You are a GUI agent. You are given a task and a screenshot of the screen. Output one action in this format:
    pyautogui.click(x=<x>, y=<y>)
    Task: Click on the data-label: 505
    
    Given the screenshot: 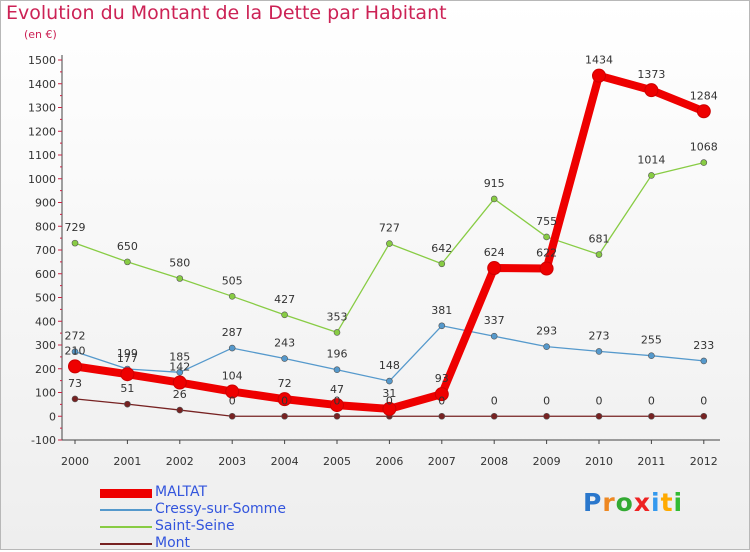 What is the action you would take?
    pyautogui.click(x=232, y=280)
    